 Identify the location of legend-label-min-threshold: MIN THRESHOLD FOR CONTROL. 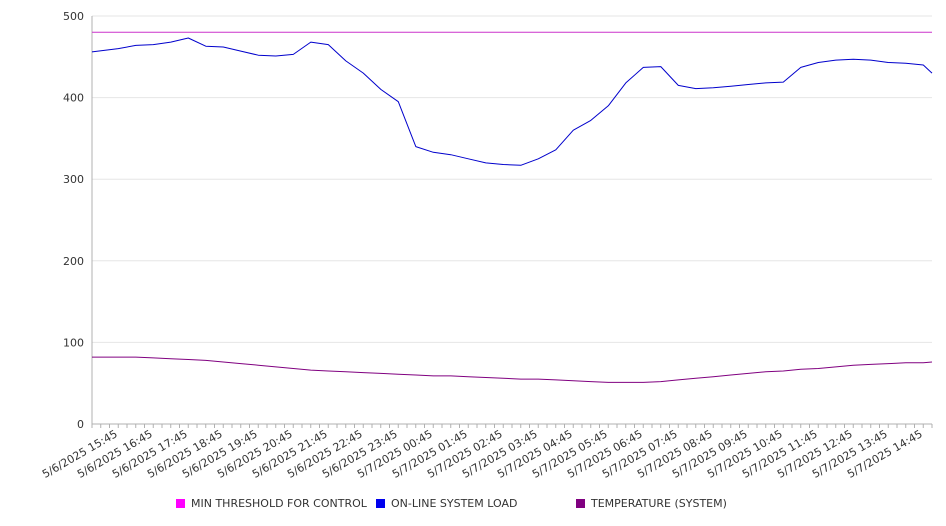
(279, 503).